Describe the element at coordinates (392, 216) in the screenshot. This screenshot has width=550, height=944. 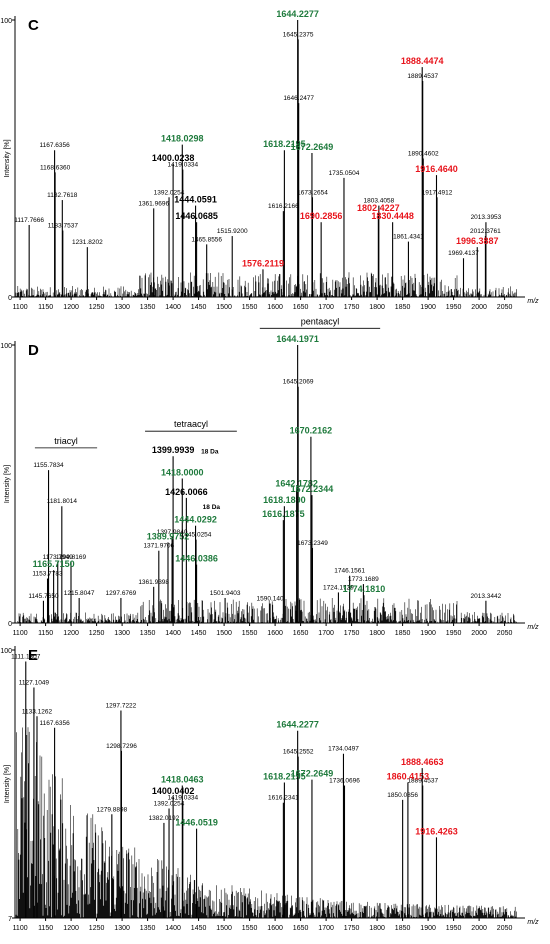
I see `peak-label: 1830.4448` at that location.